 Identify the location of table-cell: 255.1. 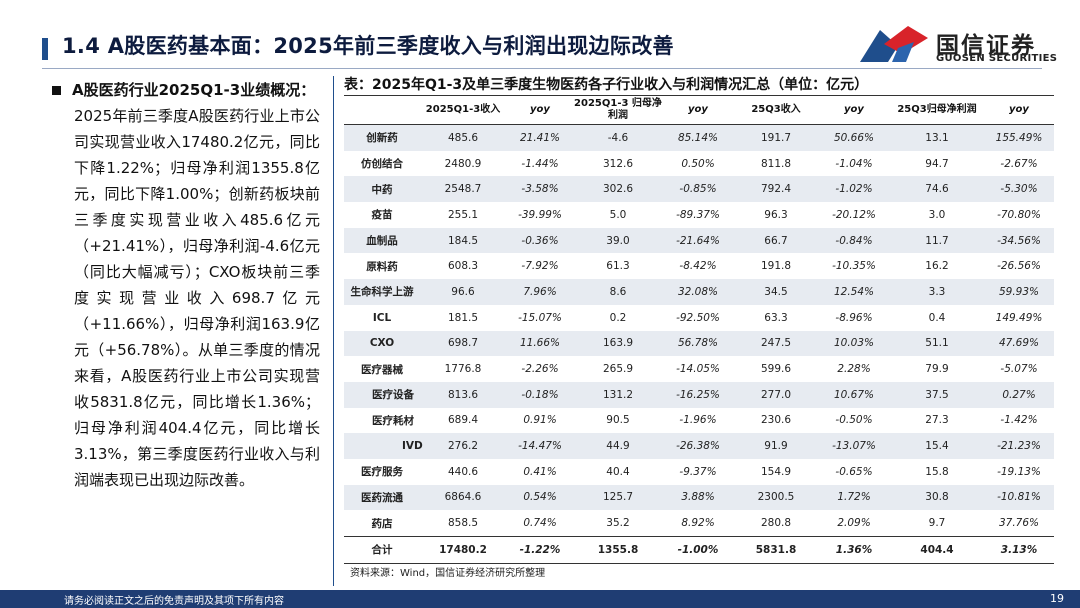
(463, 214).